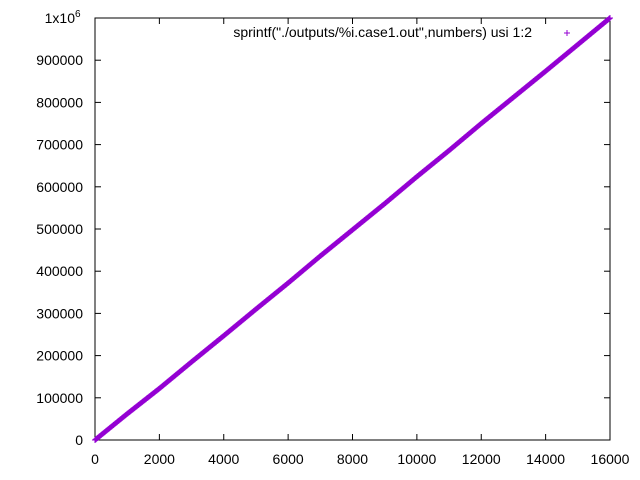 Image resolution: width=640 pixels, height=480 pixels. I want to click on y-tick-label: 500000, so click(59, 229).